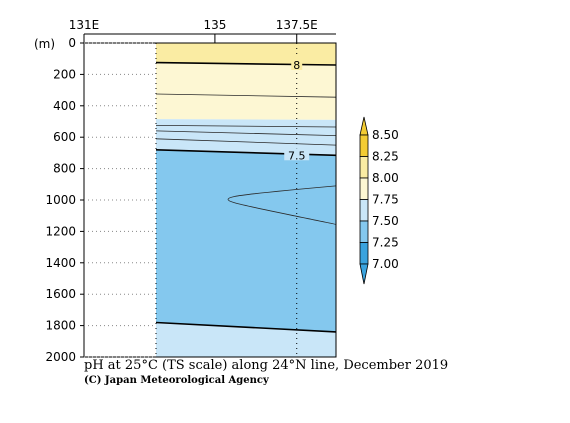 This screenshot has width=570, height=423. Describe the element at coordinates (64, 137) in the screenshot. I see `y-tick-label: 600` at that location.